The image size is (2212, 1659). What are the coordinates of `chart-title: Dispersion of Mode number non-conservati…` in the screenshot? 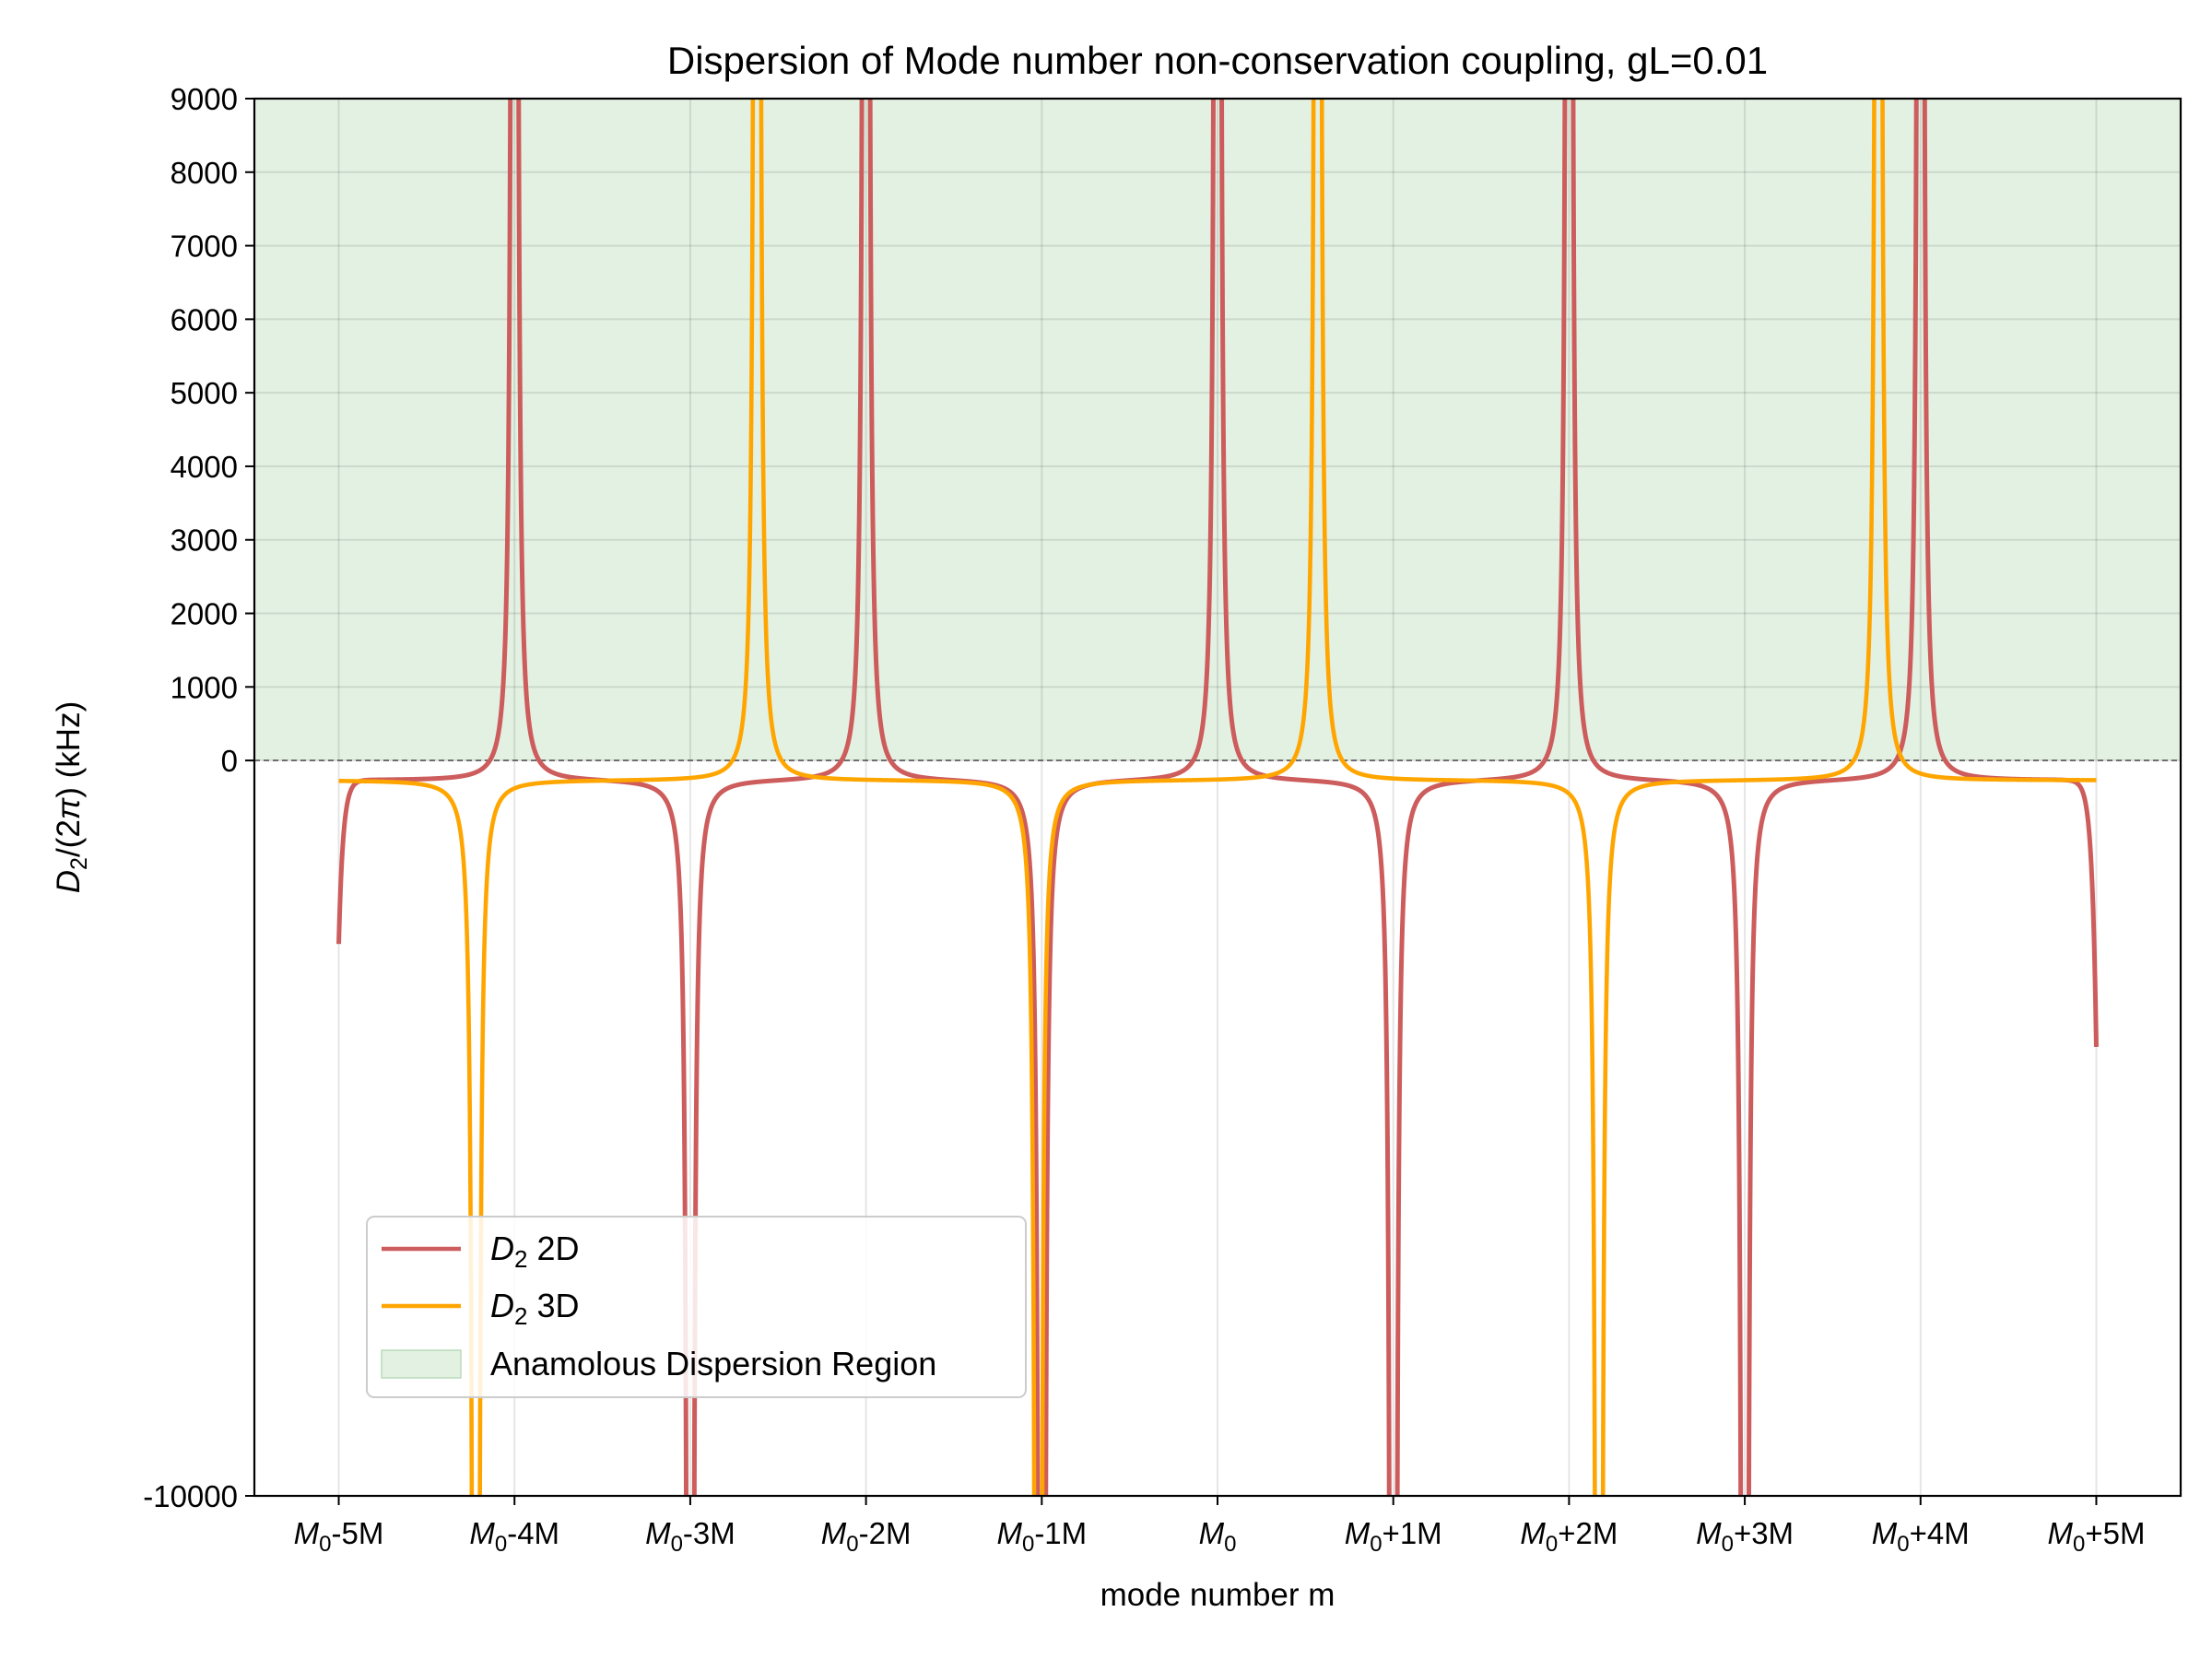 It's located at (1217, 60).